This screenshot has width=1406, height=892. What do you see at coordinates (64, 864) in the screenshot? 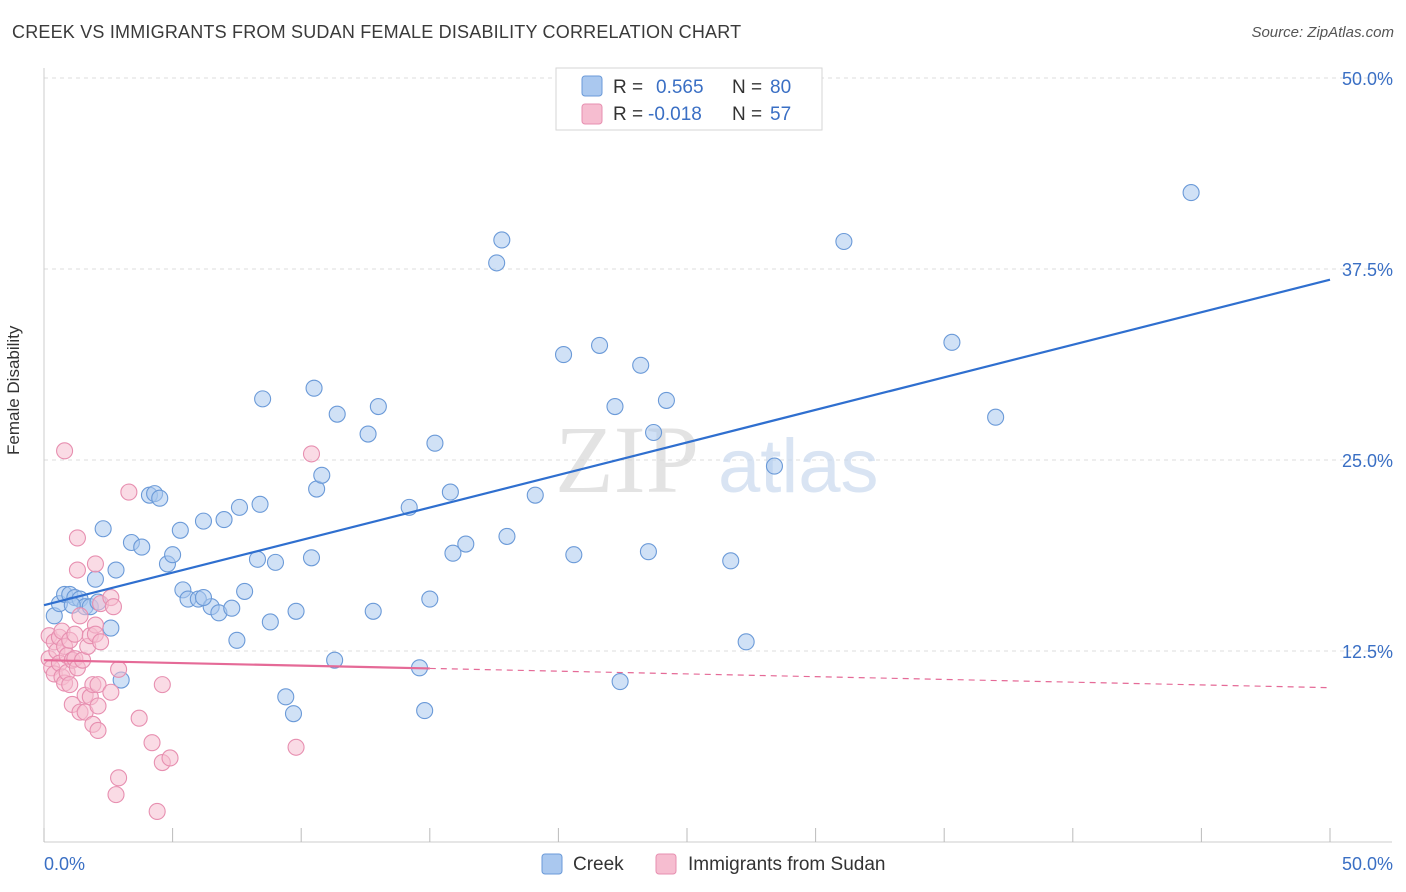
I see `x-tick-label: 0.0%` at bounding box center [64, 864].